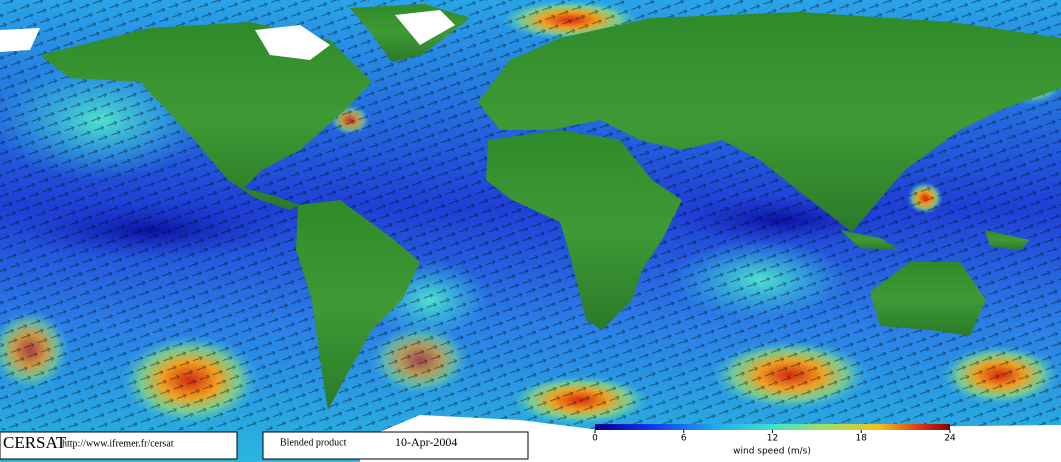 The height and width of the screenshot is (462, 1061). I want to click on colorbar-tick-label: 18, so click(862, 439).